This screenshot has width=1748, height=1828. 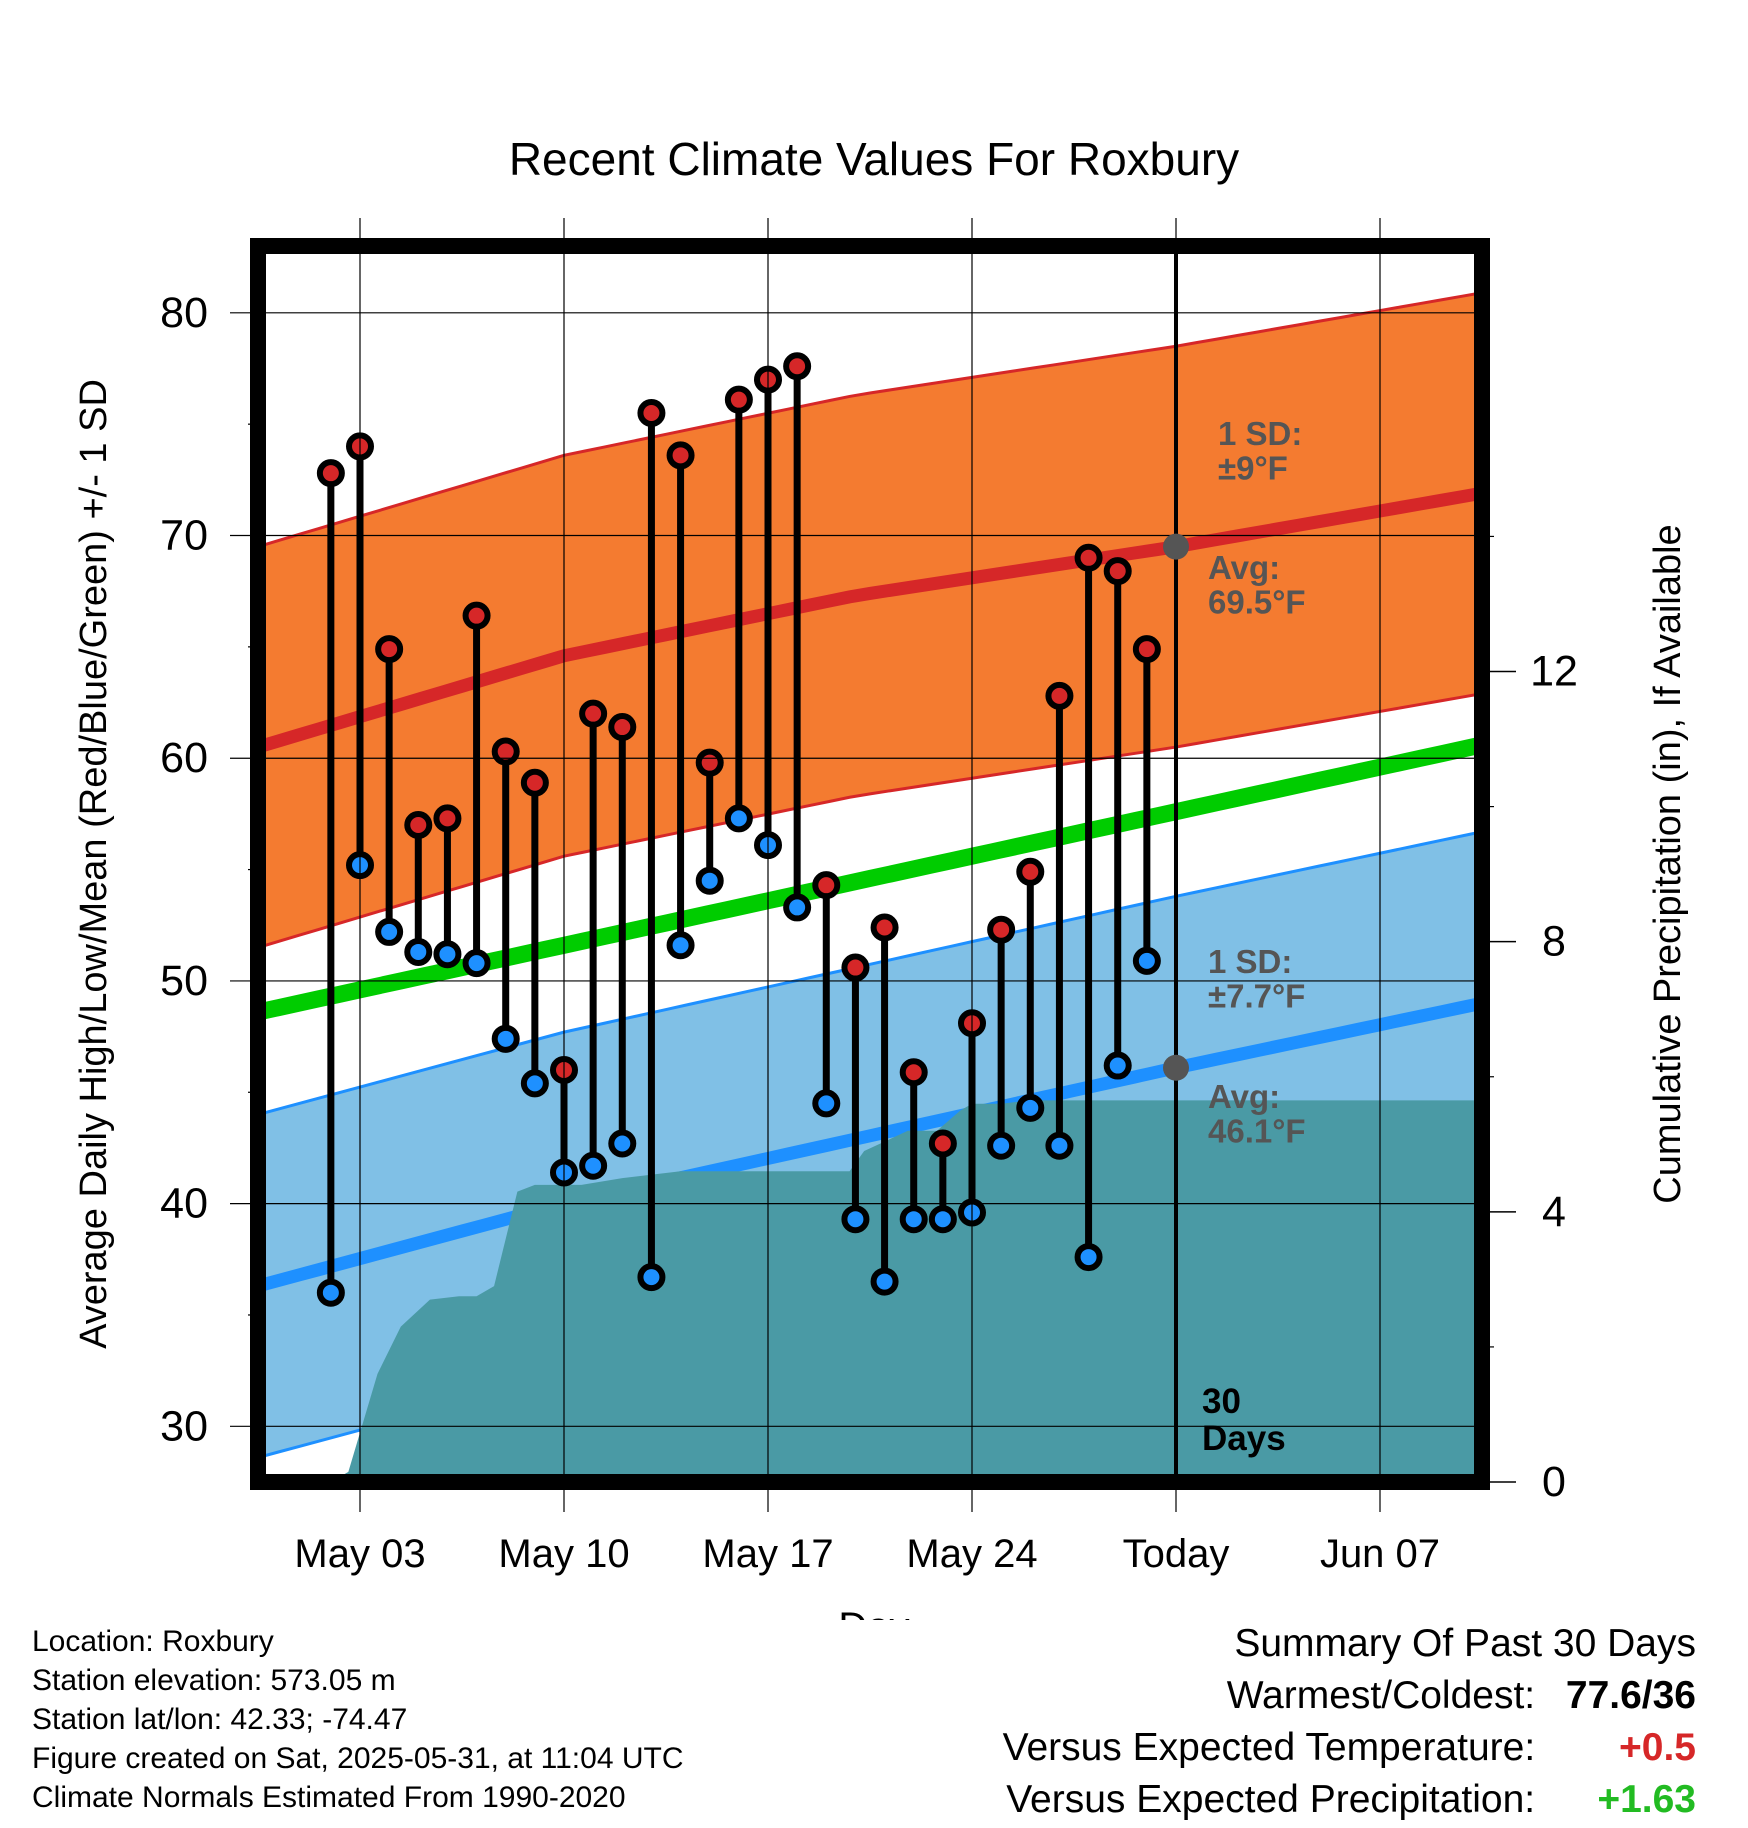 I want to click on summary-title: Summary Of Past 30 Days, so click(x=1465, y=1643).